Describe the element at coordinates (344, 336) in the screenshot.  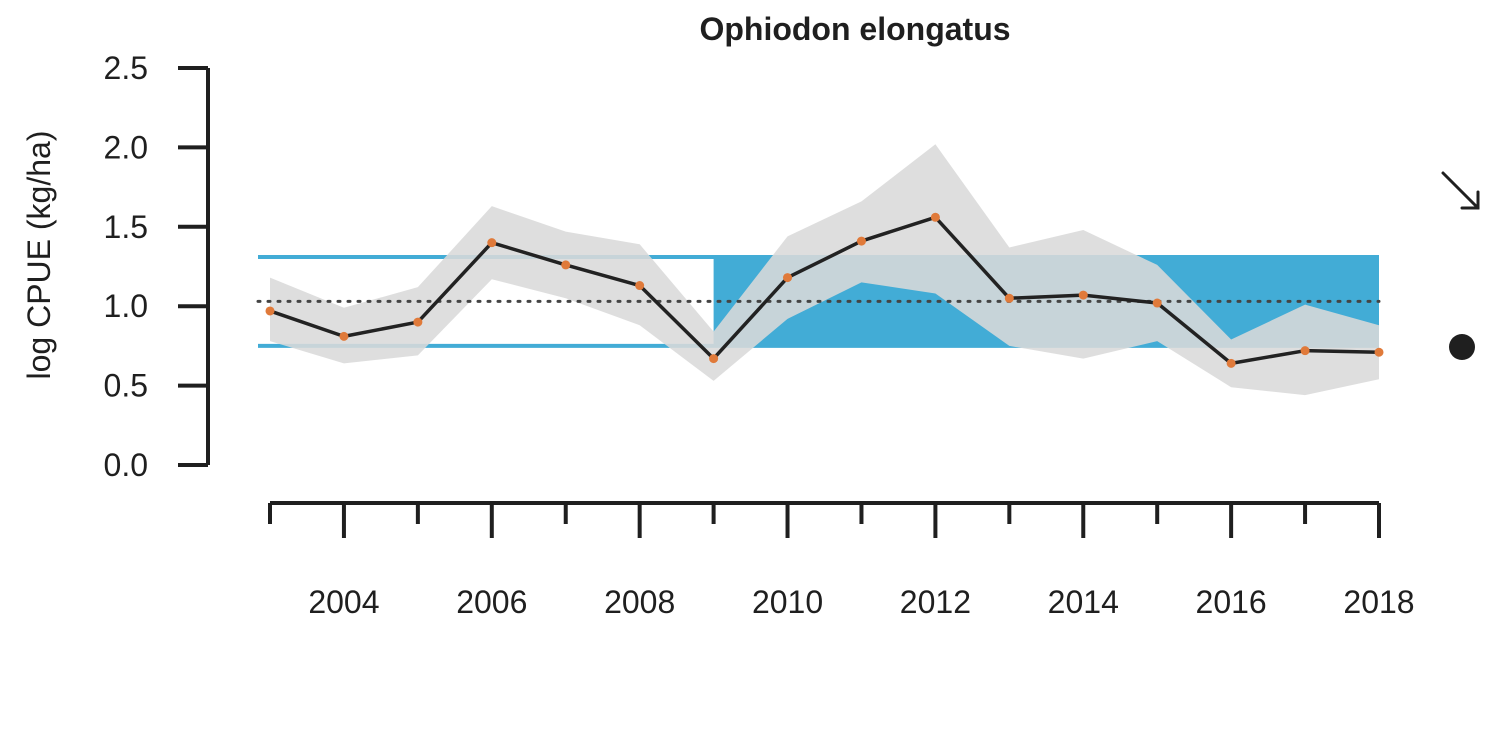
I see `data-point-2004` at that location.